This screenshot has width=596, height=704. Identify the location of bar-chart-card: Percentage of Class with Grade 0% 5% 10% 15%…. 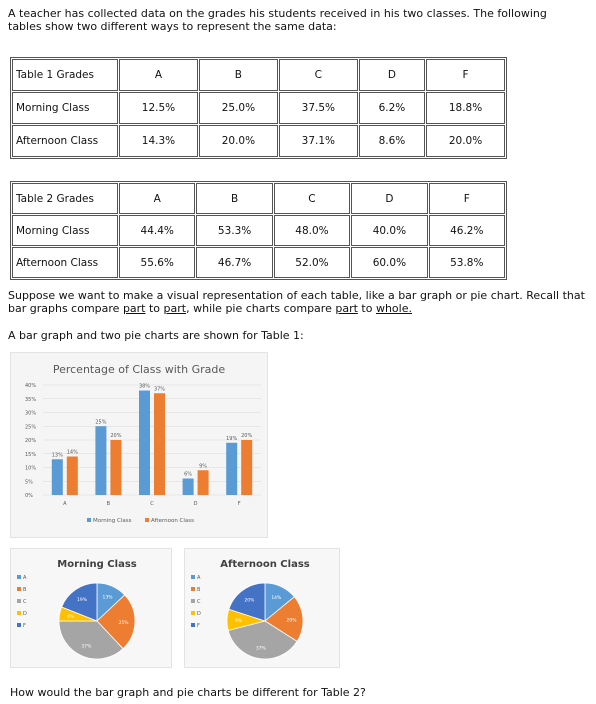
(139, 445).